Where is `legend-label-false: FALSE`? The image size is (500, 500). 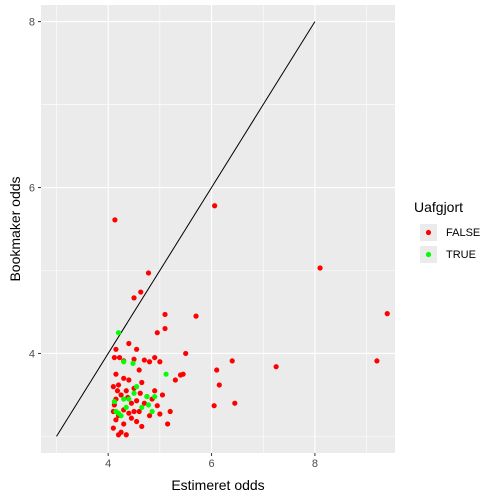
legend-label-false: FALSE is located at coordinates (463, 233).